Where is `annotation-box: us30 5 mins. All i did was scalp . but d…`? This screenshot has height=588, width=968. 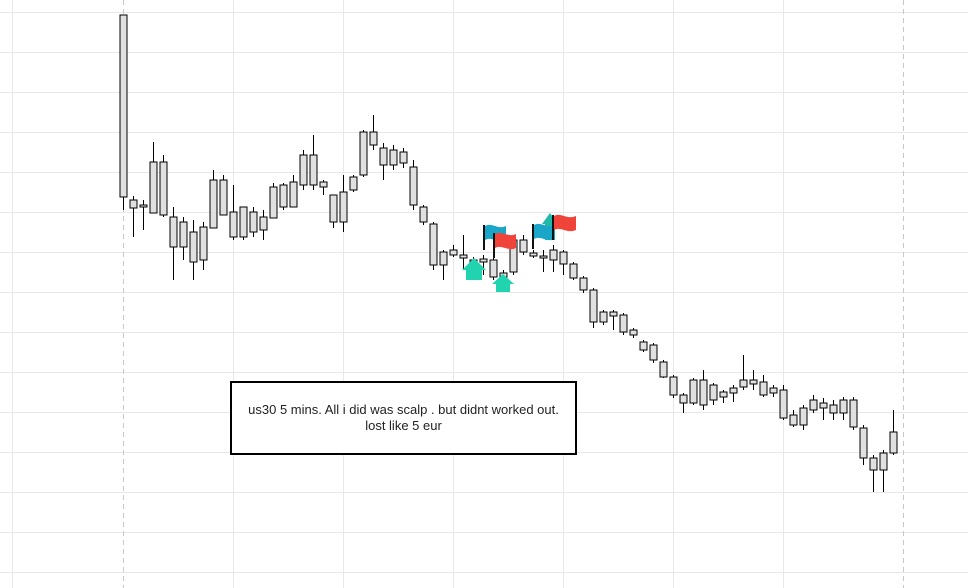
annotation-box: us30 5 mins. All i did was scalp . but d… is located at coordinates (403, 418).